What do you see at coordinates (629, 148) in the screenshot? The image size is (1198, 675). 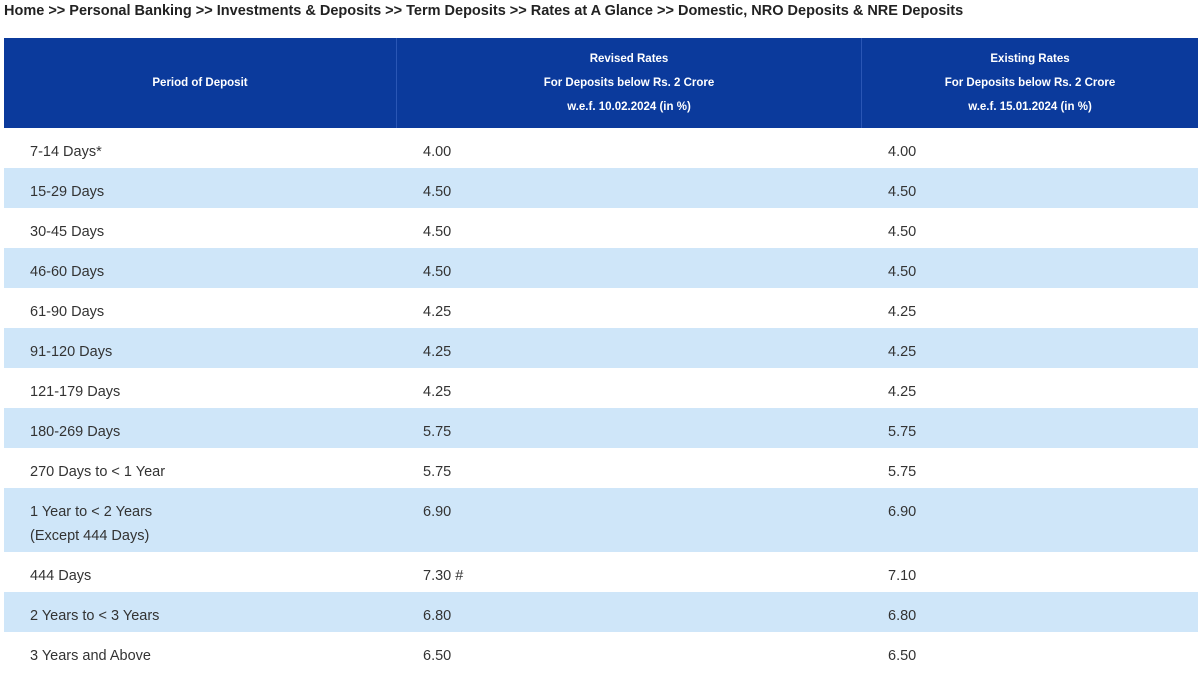 I see `revised-cell: 4.00` at bounding box center [629, 148].